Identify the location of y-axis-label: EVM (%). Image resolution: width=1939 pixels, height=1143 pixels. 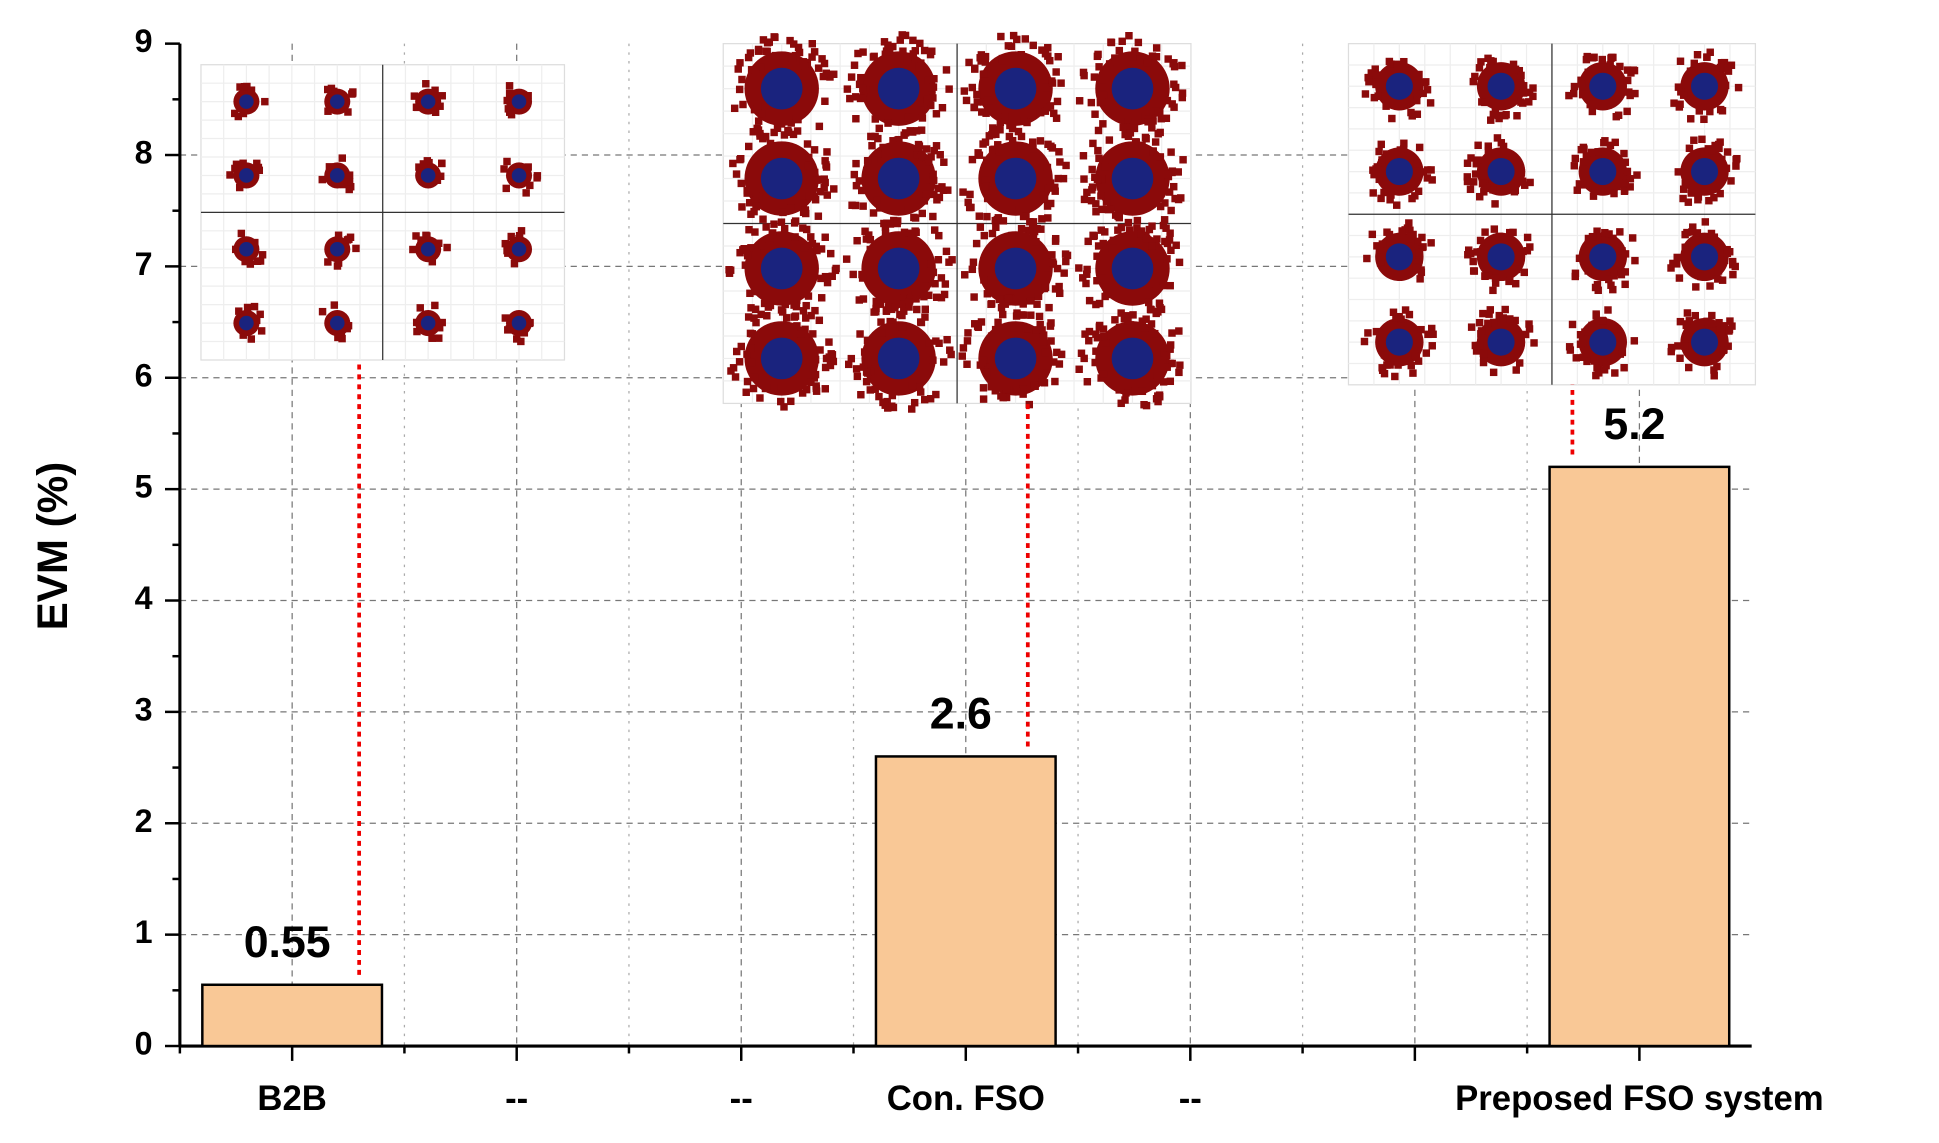
(52, 546).